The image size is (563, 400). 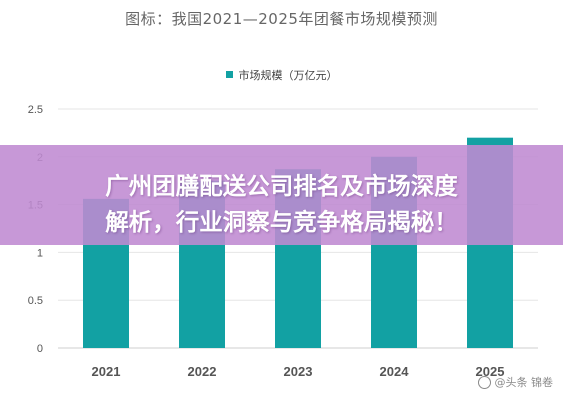 I want to click on legend-swatch, so click(x=229, y=74).